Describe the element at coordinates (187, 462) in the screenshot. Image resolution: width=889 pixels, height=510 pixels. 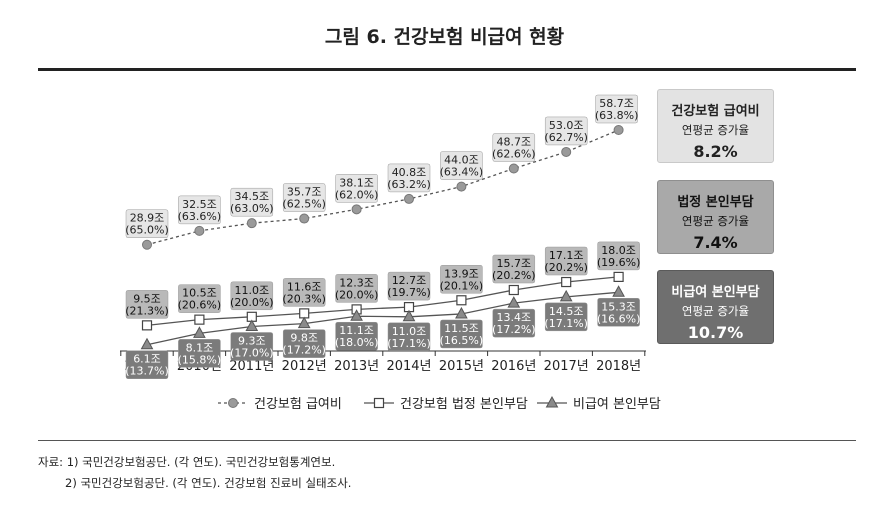
I see `source-note-1: 자료: 1) 국민건강보험공단. (각 연도). 국민건강보험통계연보.` at that location.